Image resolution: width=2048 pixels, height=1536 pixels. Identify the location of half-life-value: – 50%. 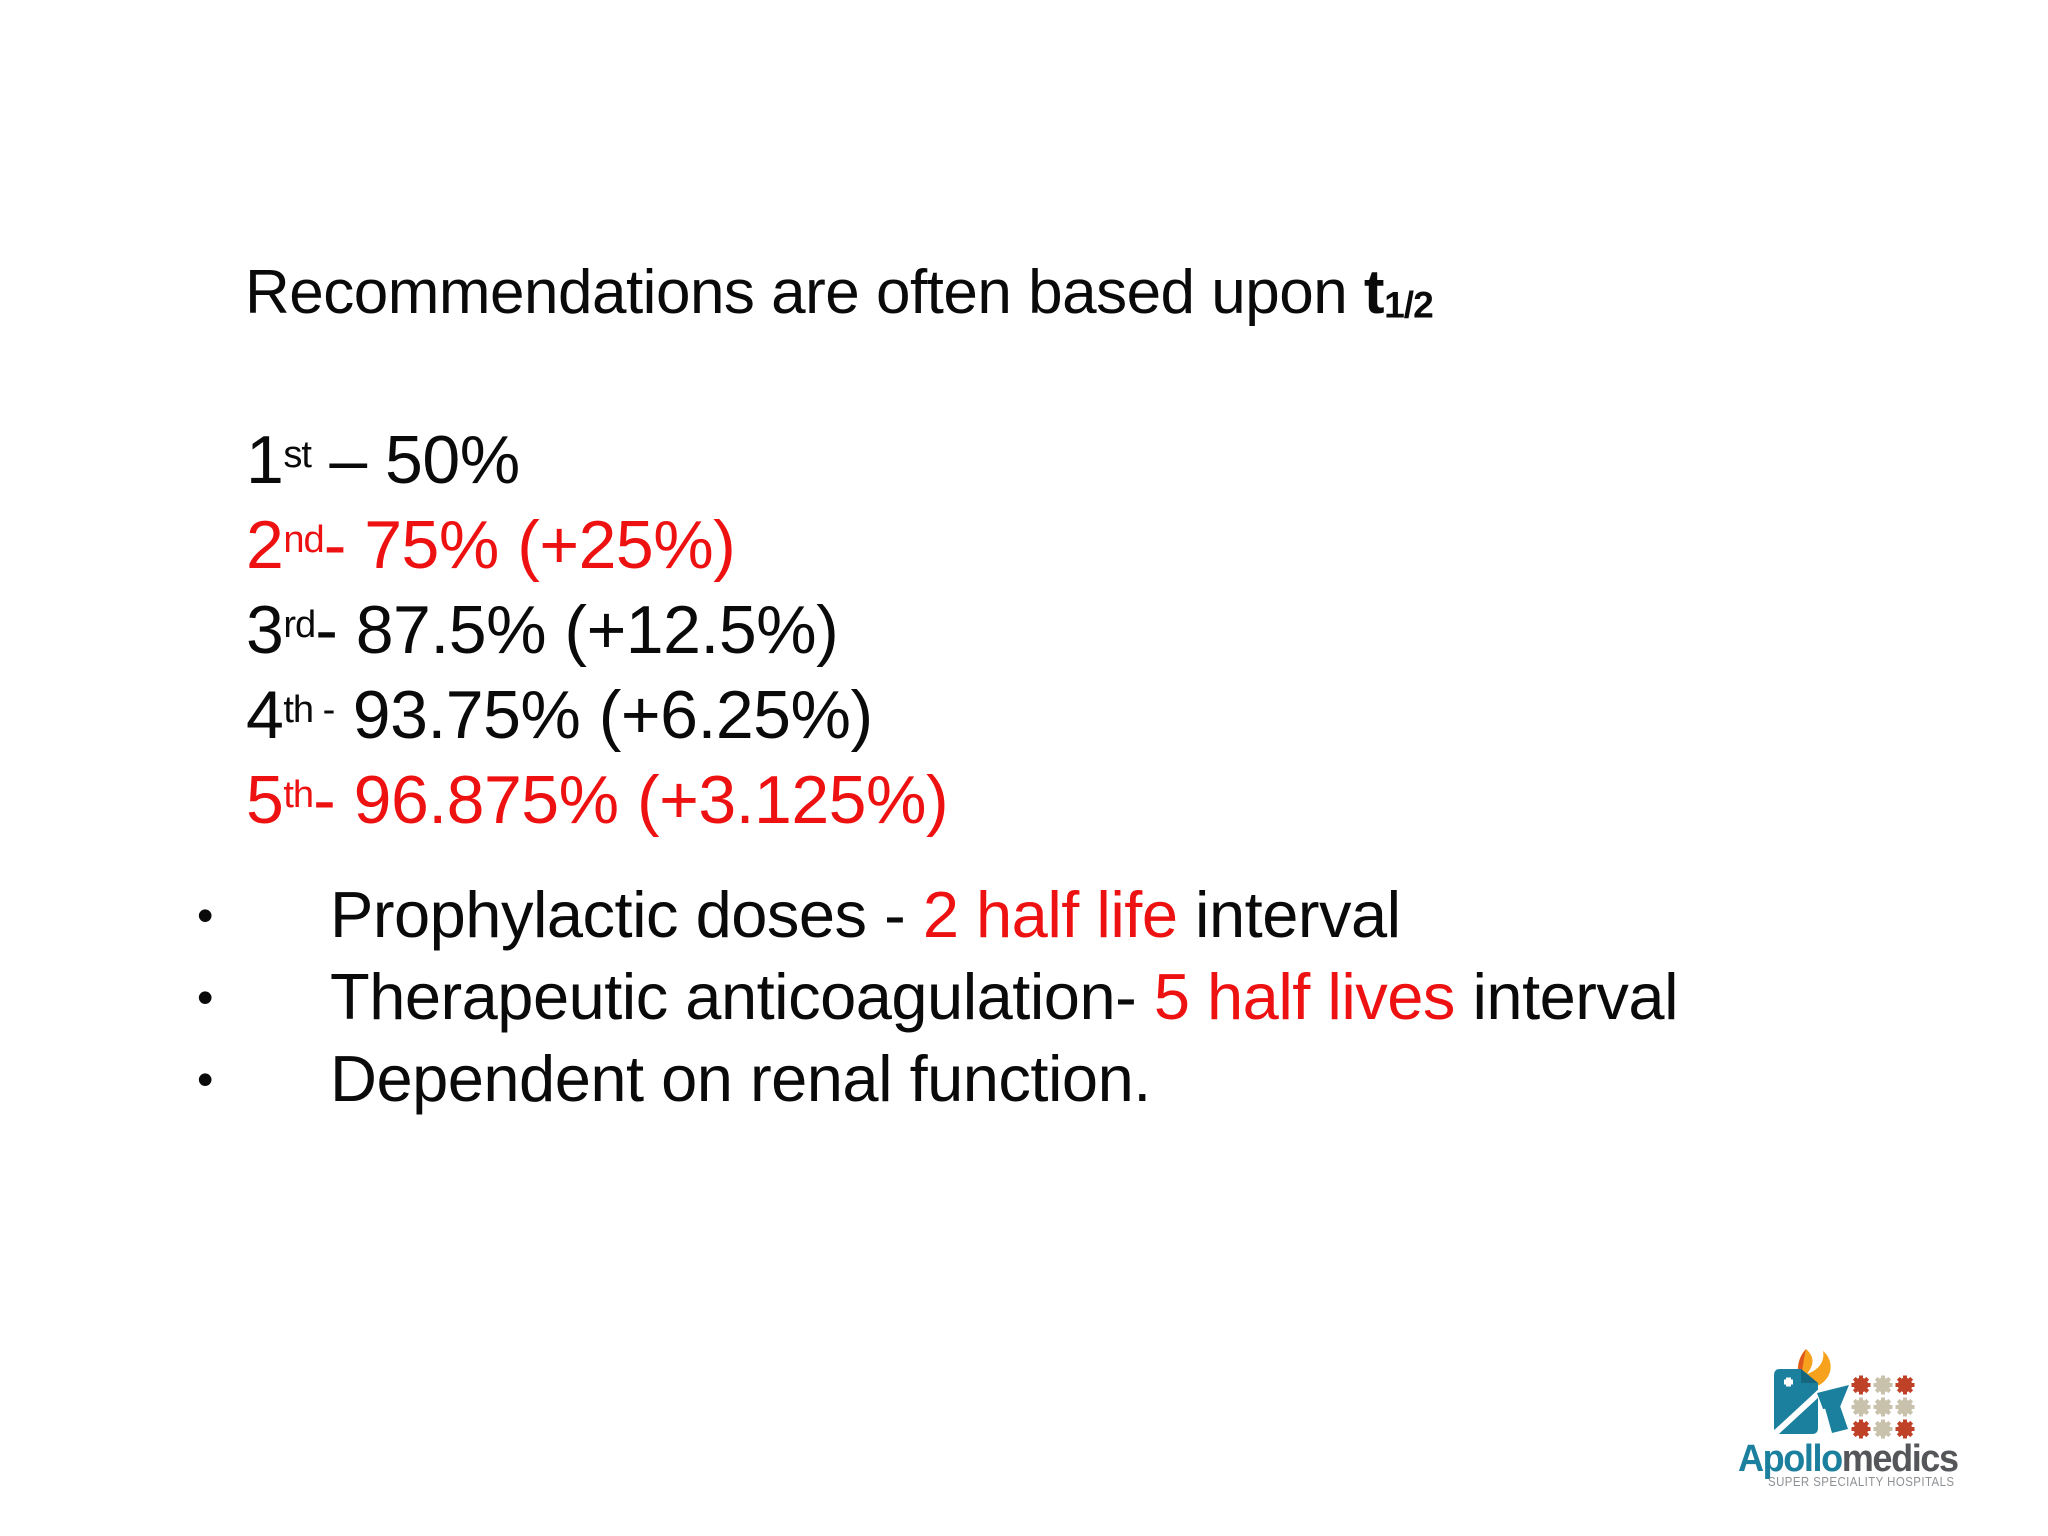
(415, 459).